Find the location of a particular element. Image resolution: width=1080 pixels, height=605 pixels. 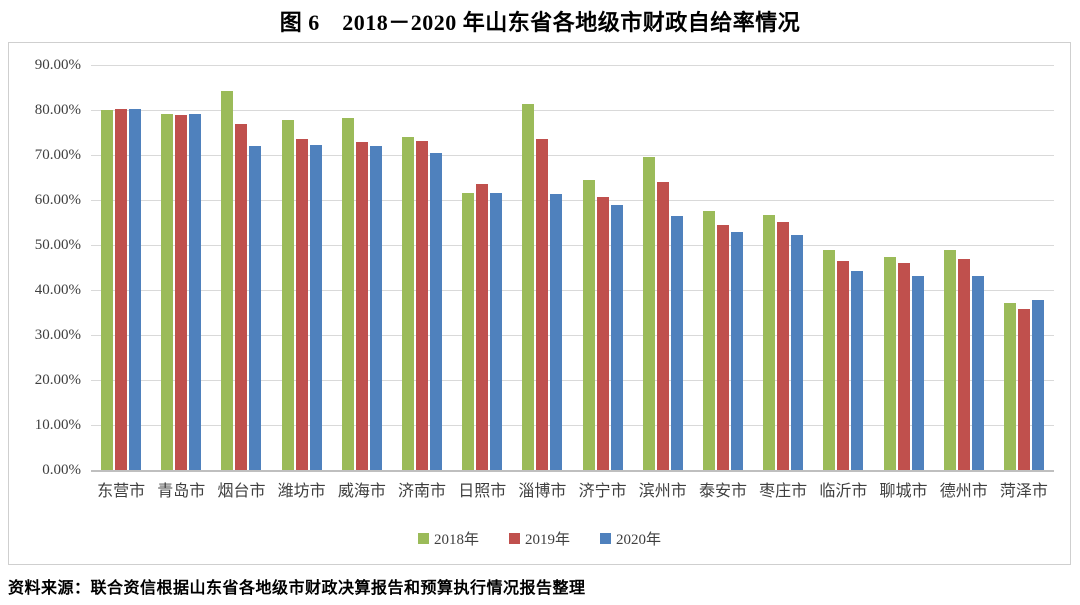

category-label: 德州市 is located at coordinates (963, 491).